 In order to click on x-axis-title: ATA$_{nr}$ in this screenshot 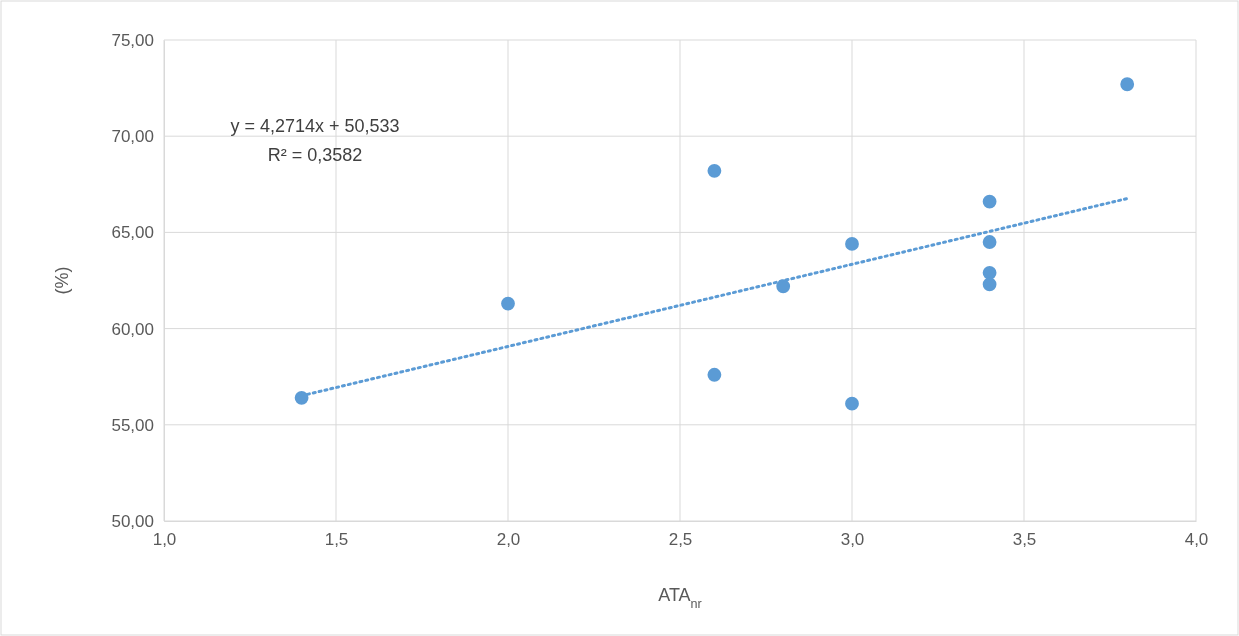, I will do `click(680, 598)`.